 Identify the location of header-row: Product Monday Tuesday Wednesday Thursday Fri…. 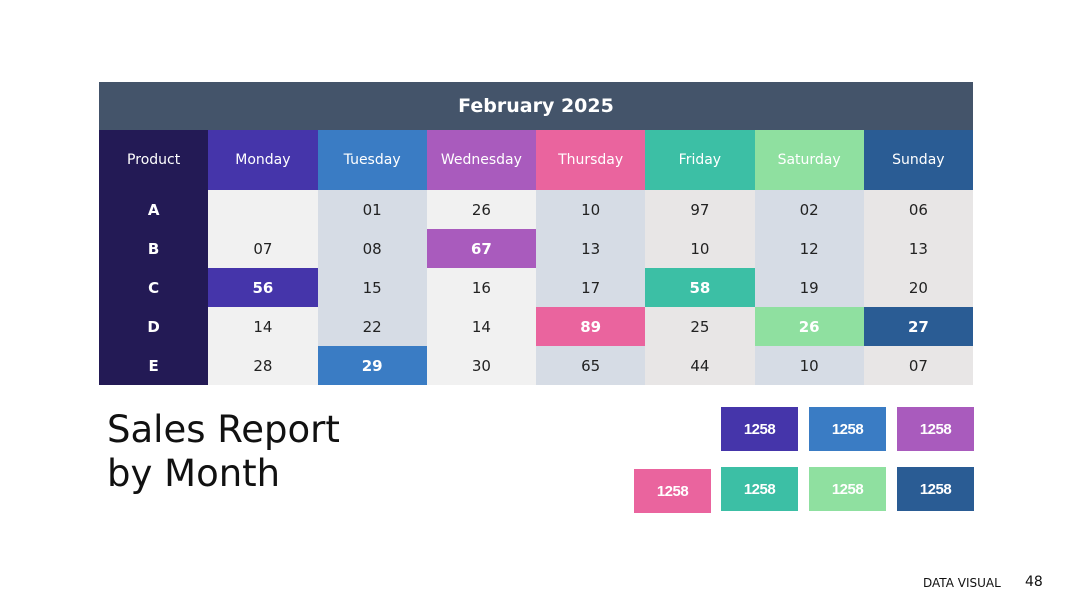
(536, 160).